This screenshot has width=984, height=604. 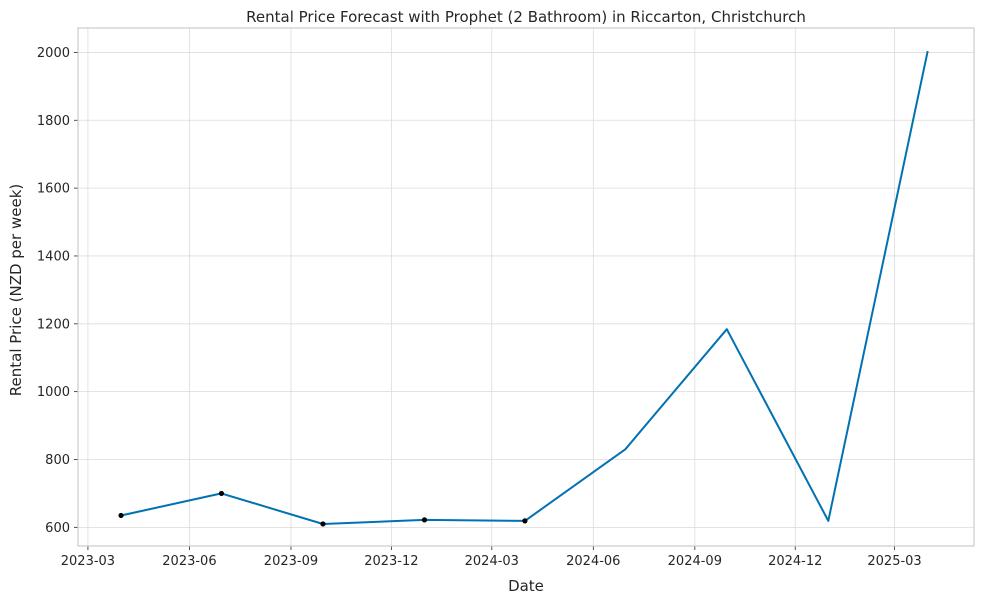 I want to click on x-tick-label: 2023-09, so click(x=291, y=561).